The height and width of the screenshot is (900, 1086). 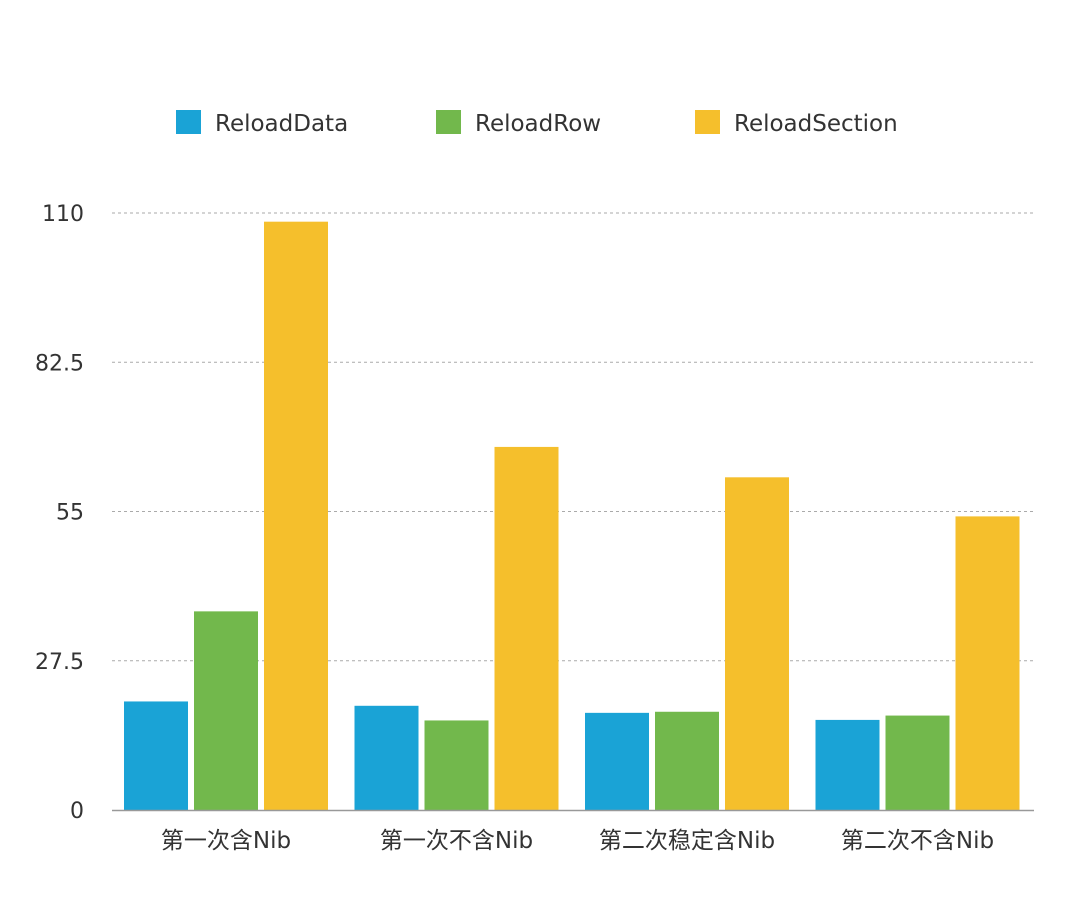 I want to click on legend-item: ReloadSection, so click(x=796, y=123).